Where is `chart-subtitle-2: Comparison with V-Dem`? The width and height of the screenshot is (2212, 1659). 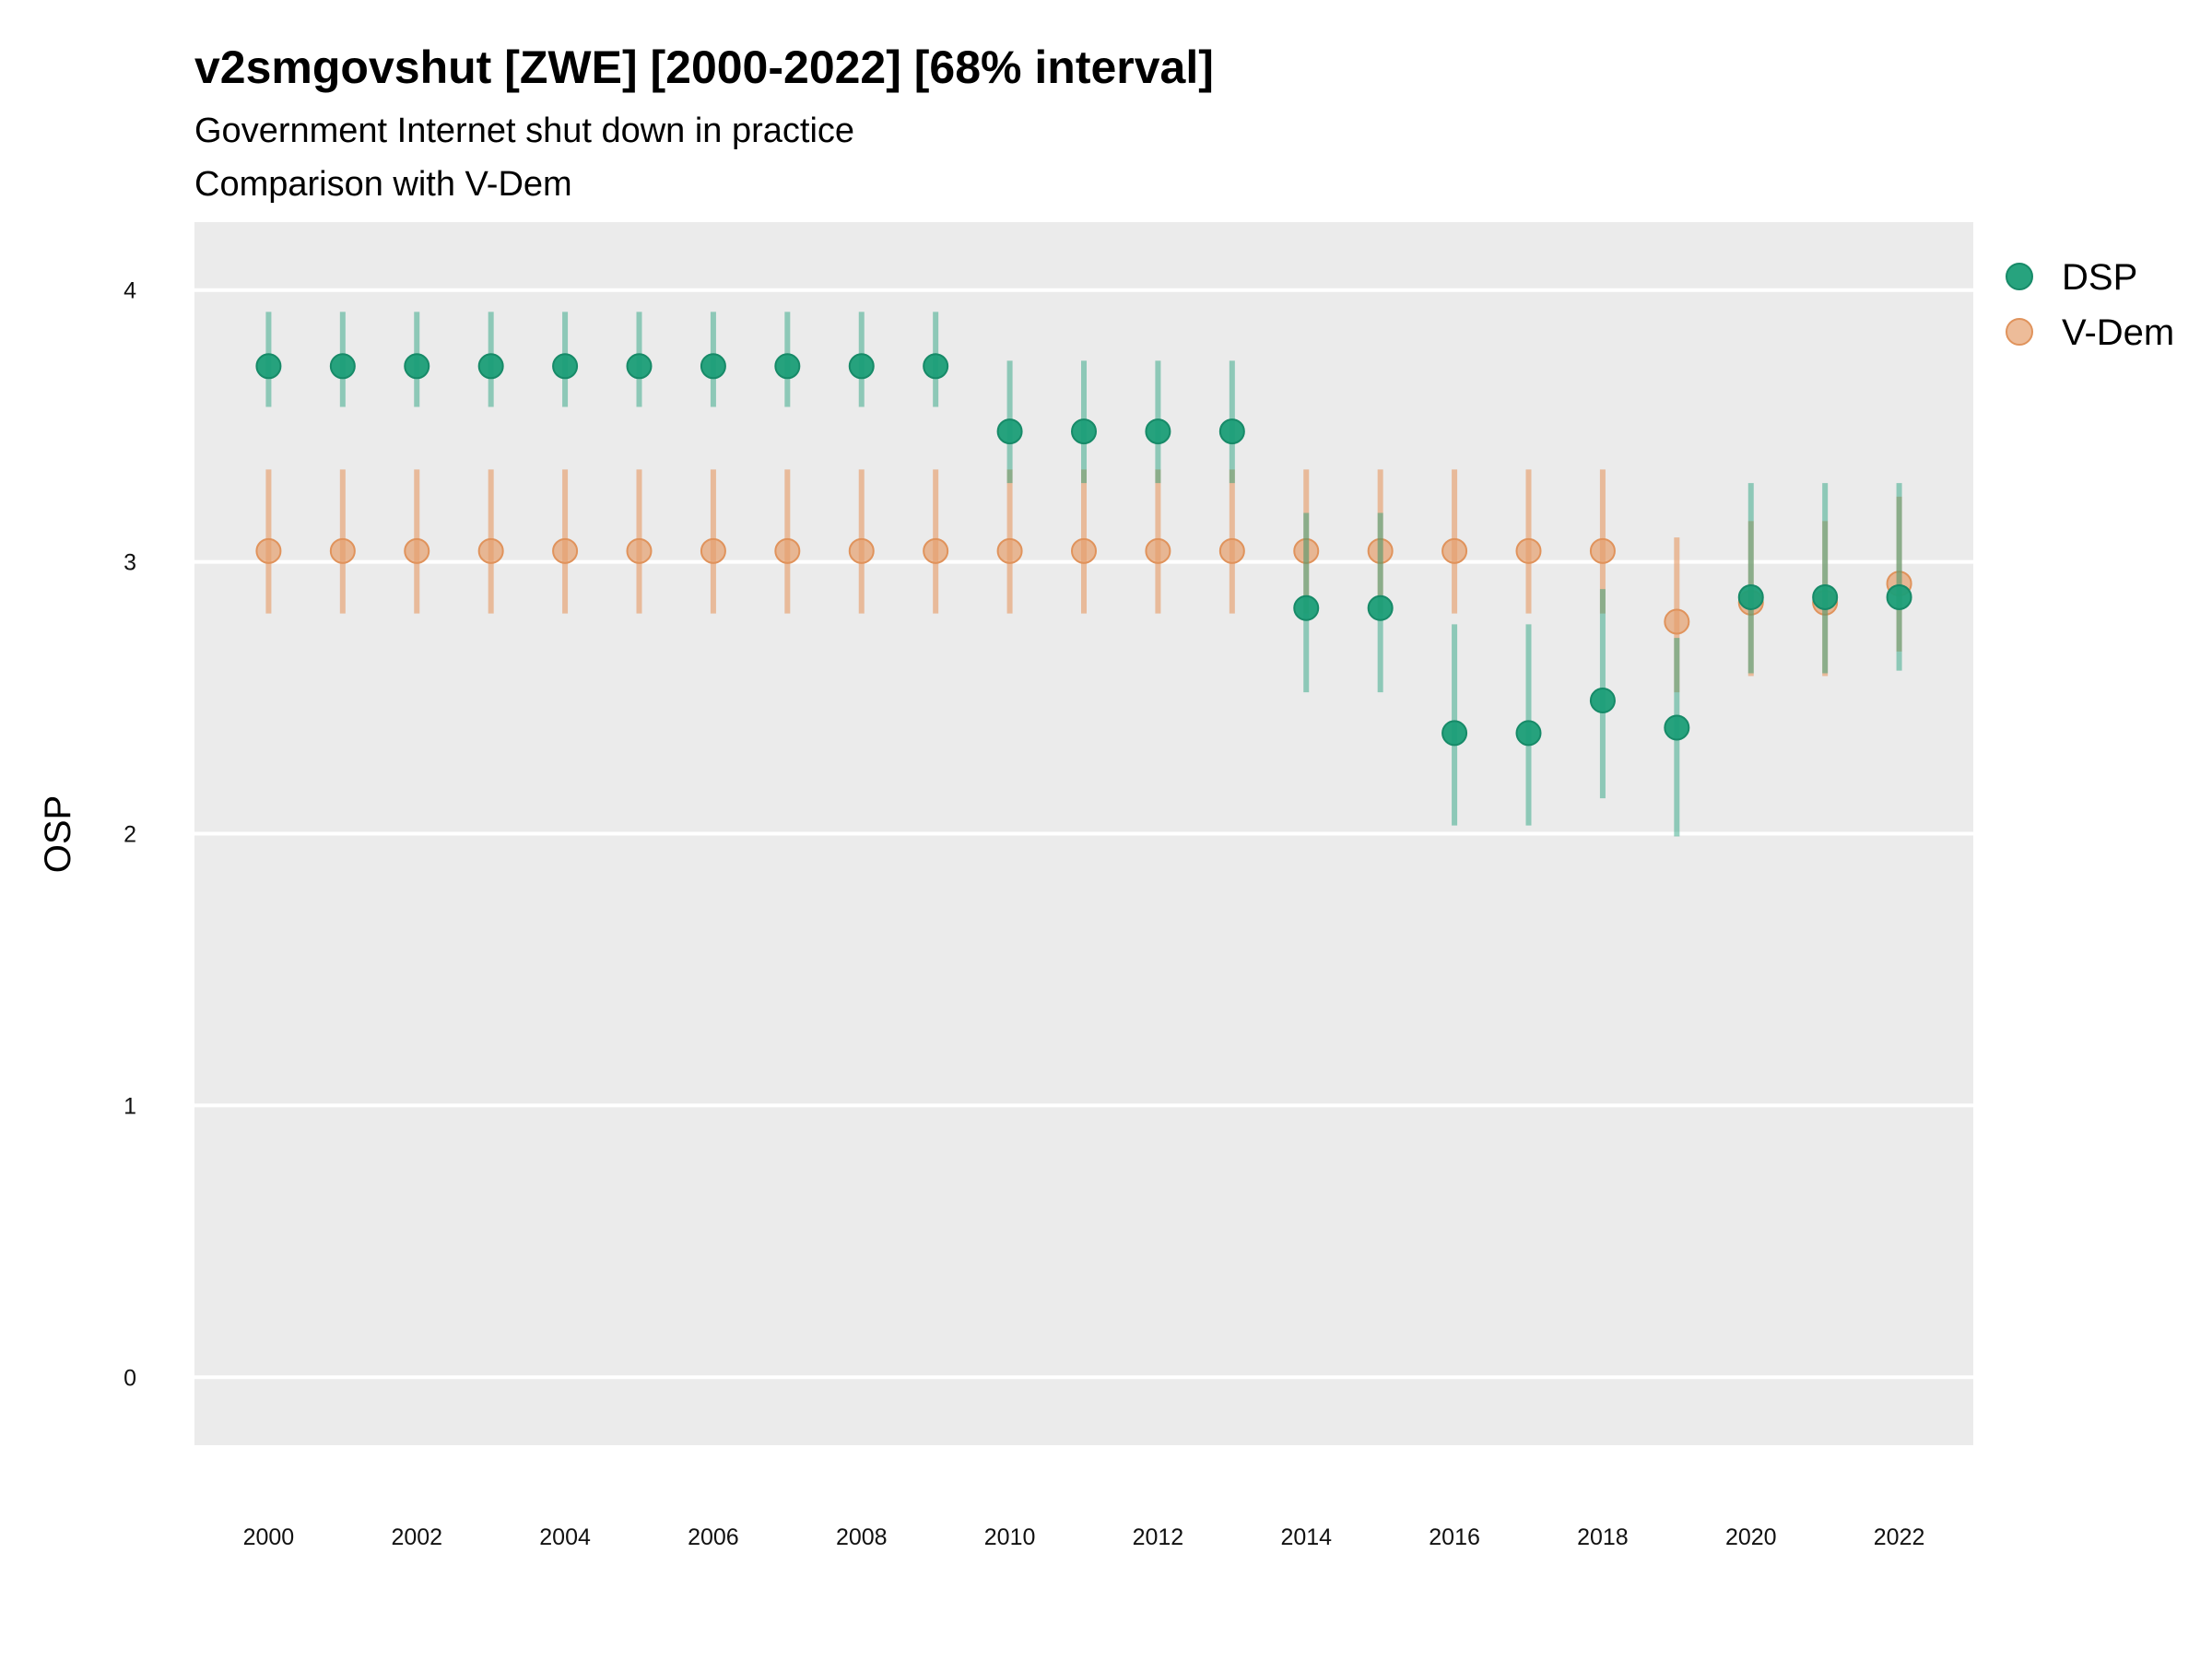 chart-subtitle-2: Comparison with V-Dem is located at coordinates (383, 184).